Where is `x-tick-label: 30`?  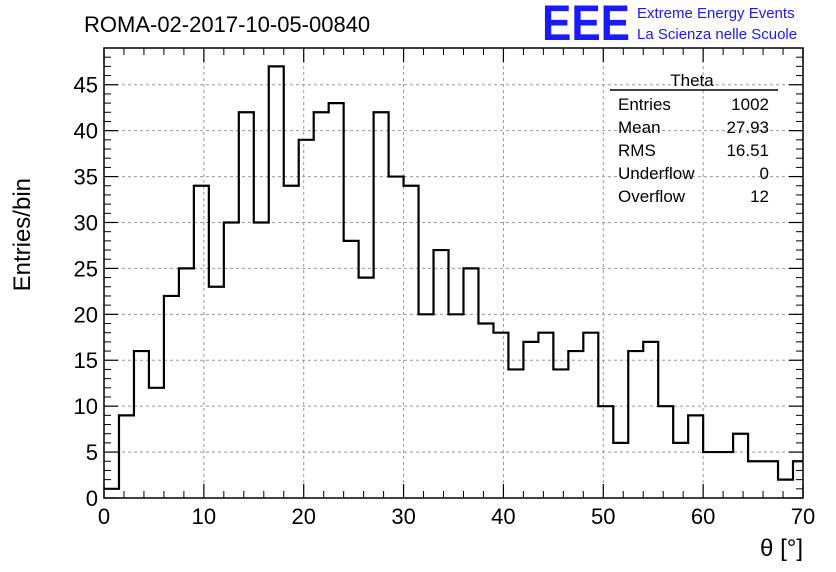
x-tick-label: 30 is located at coordinates (403, 516).